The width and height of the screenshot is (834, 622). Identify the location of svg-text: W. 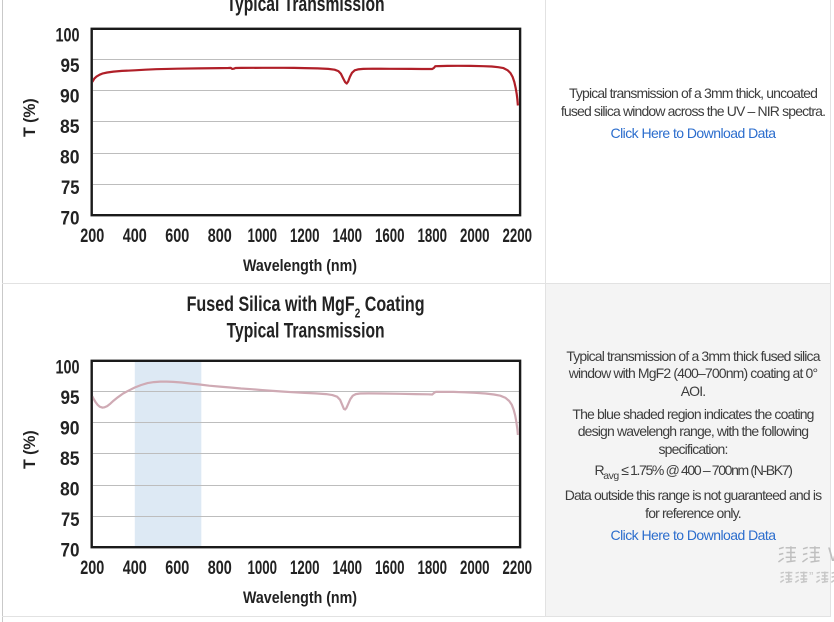
(831, 555).